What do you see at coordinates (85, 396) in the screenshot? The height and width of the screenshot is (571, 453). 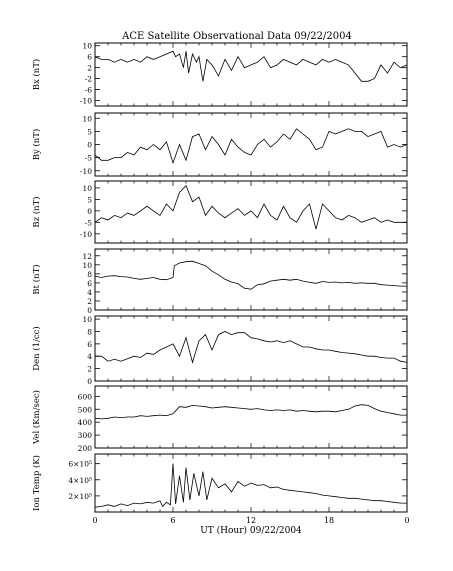 I see `y-tick-label: 600` at bounding box center [85, 396].